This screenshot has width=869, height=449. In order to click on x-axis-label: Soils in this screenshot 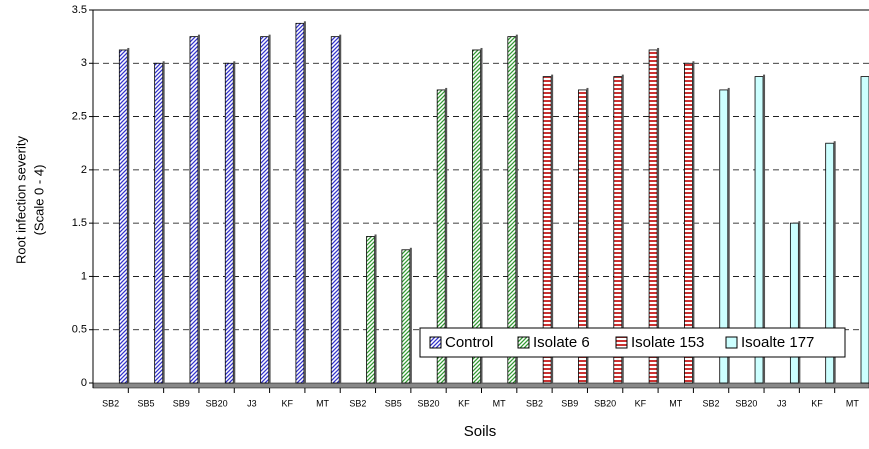, I will do `click(480, 431)`.